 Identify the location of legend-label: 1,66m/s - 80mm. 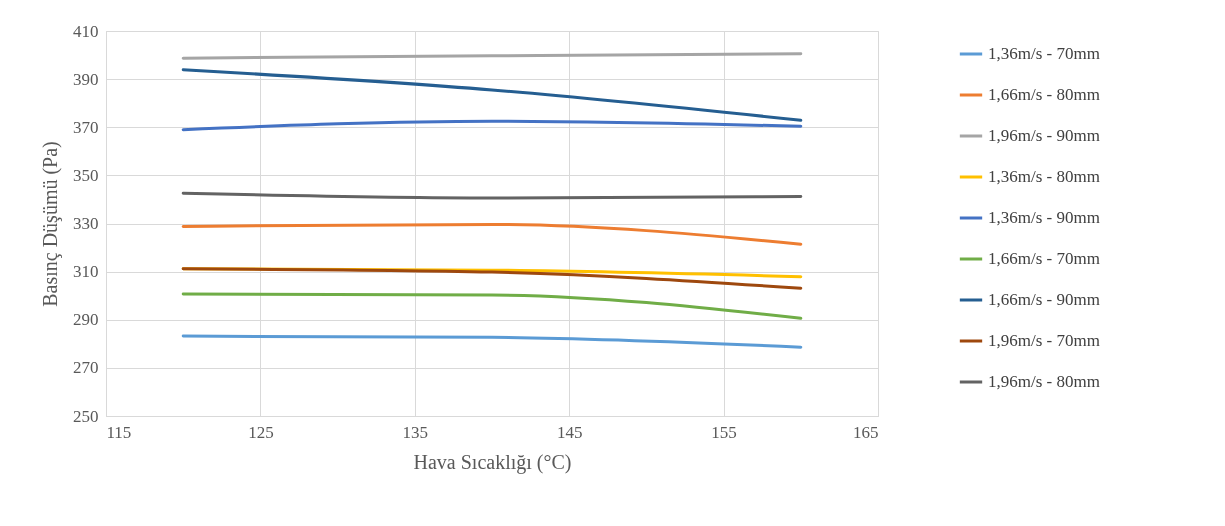
(1044, 94).